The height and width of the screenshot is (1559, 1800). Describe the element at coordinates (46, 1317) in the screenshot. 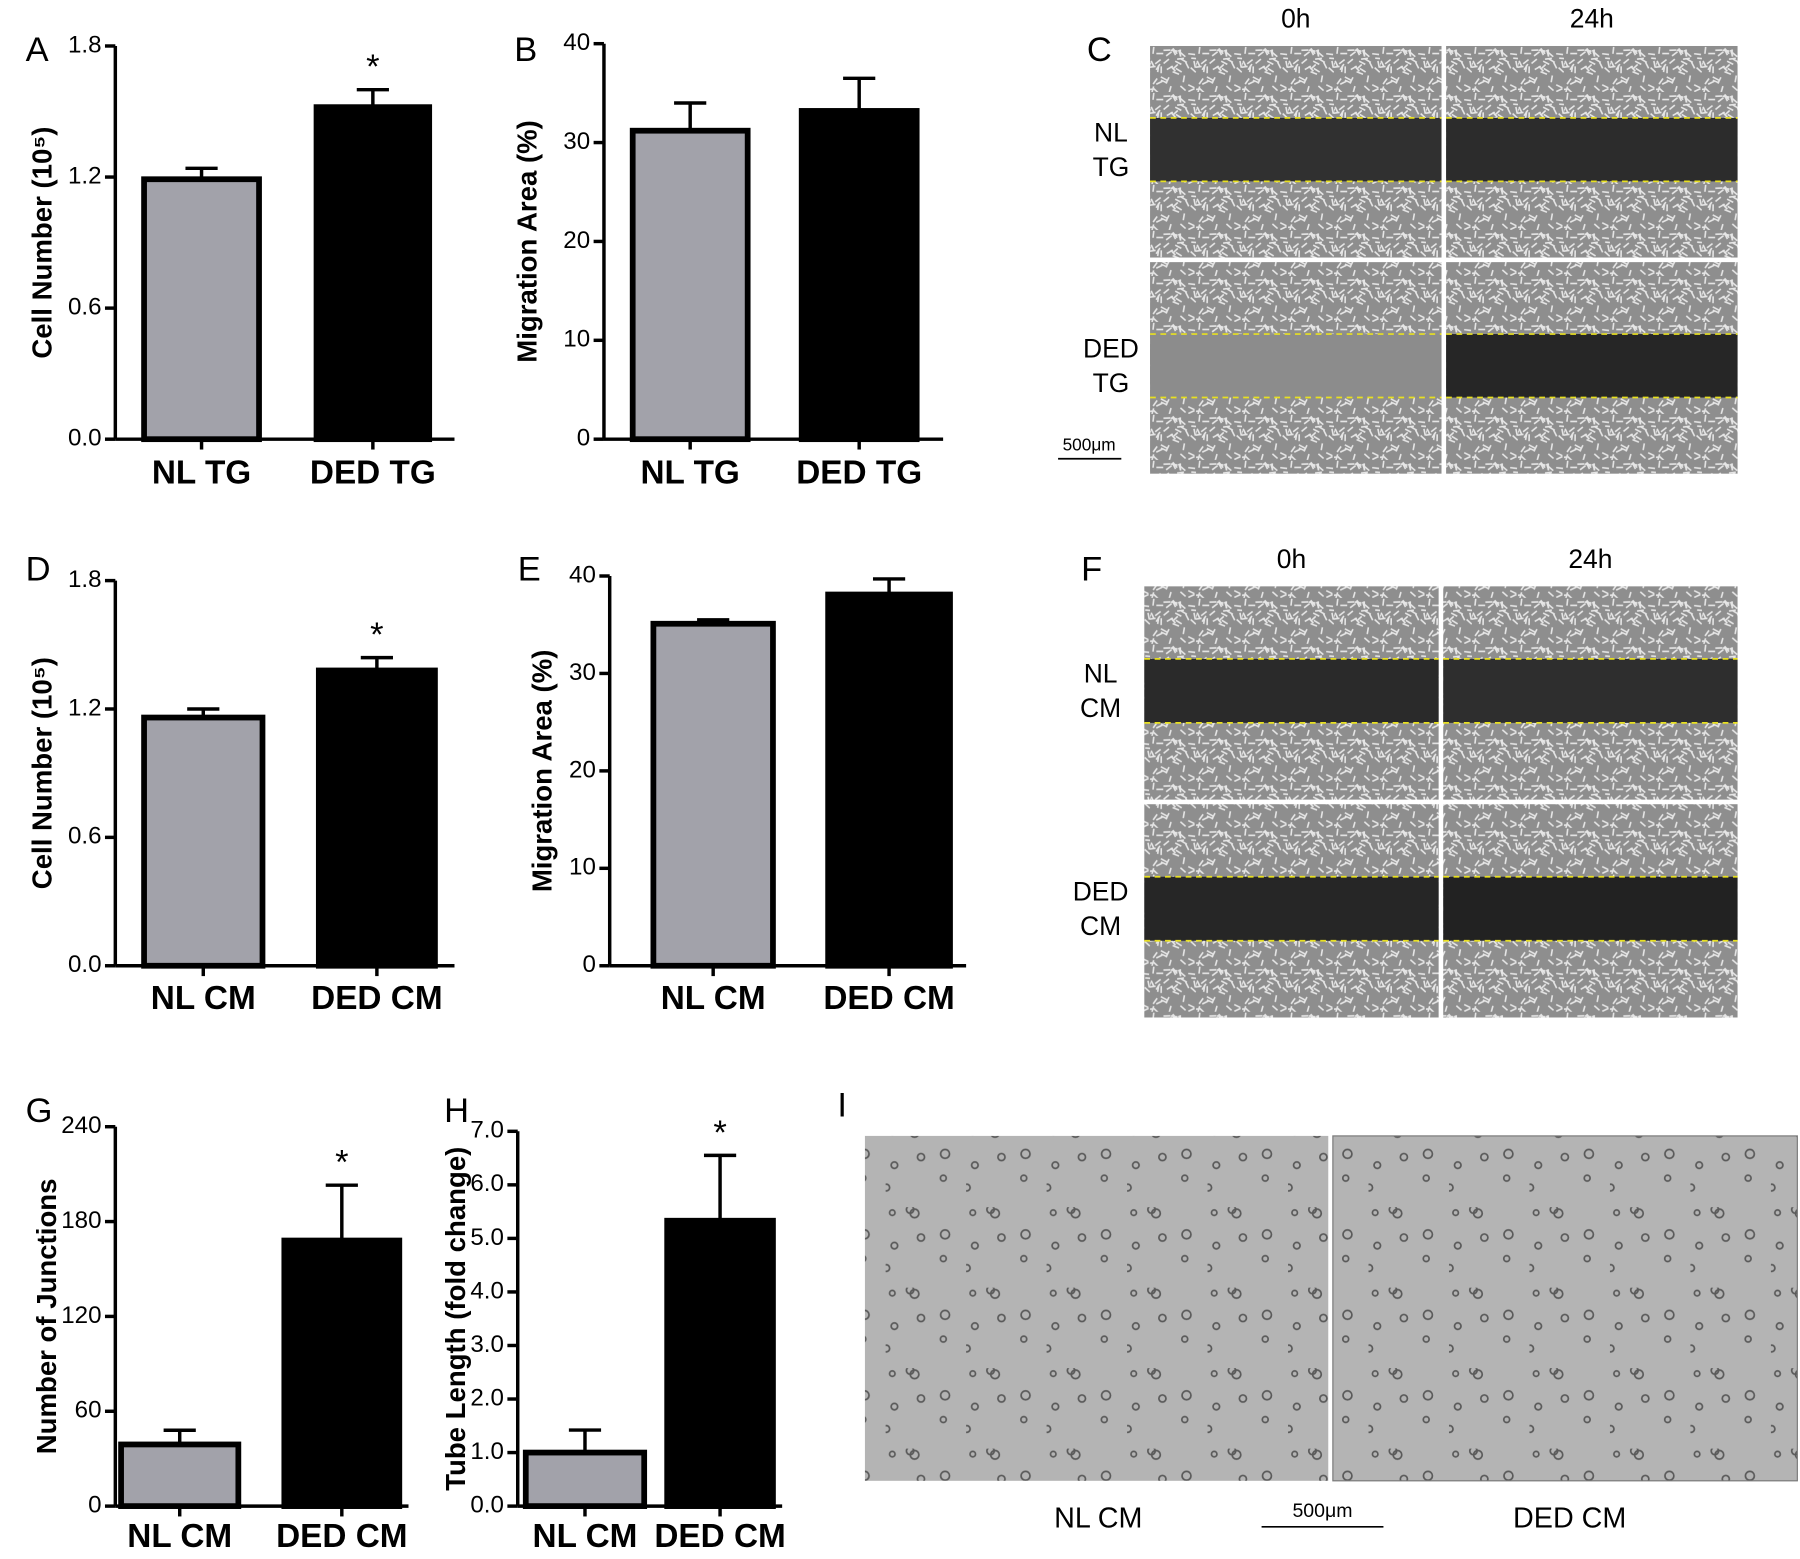

I see `y-axis-label: Number of Junctions` at that location.